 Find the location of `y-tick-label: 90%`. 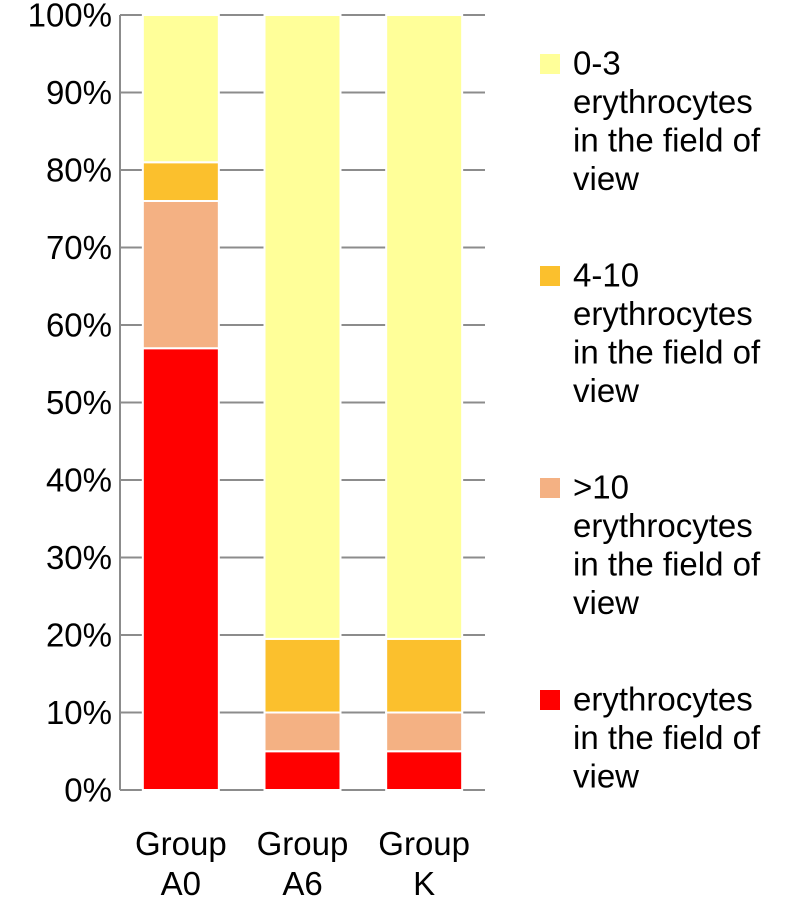

y-tick-label: 90% is located at coordinates (79, 92).